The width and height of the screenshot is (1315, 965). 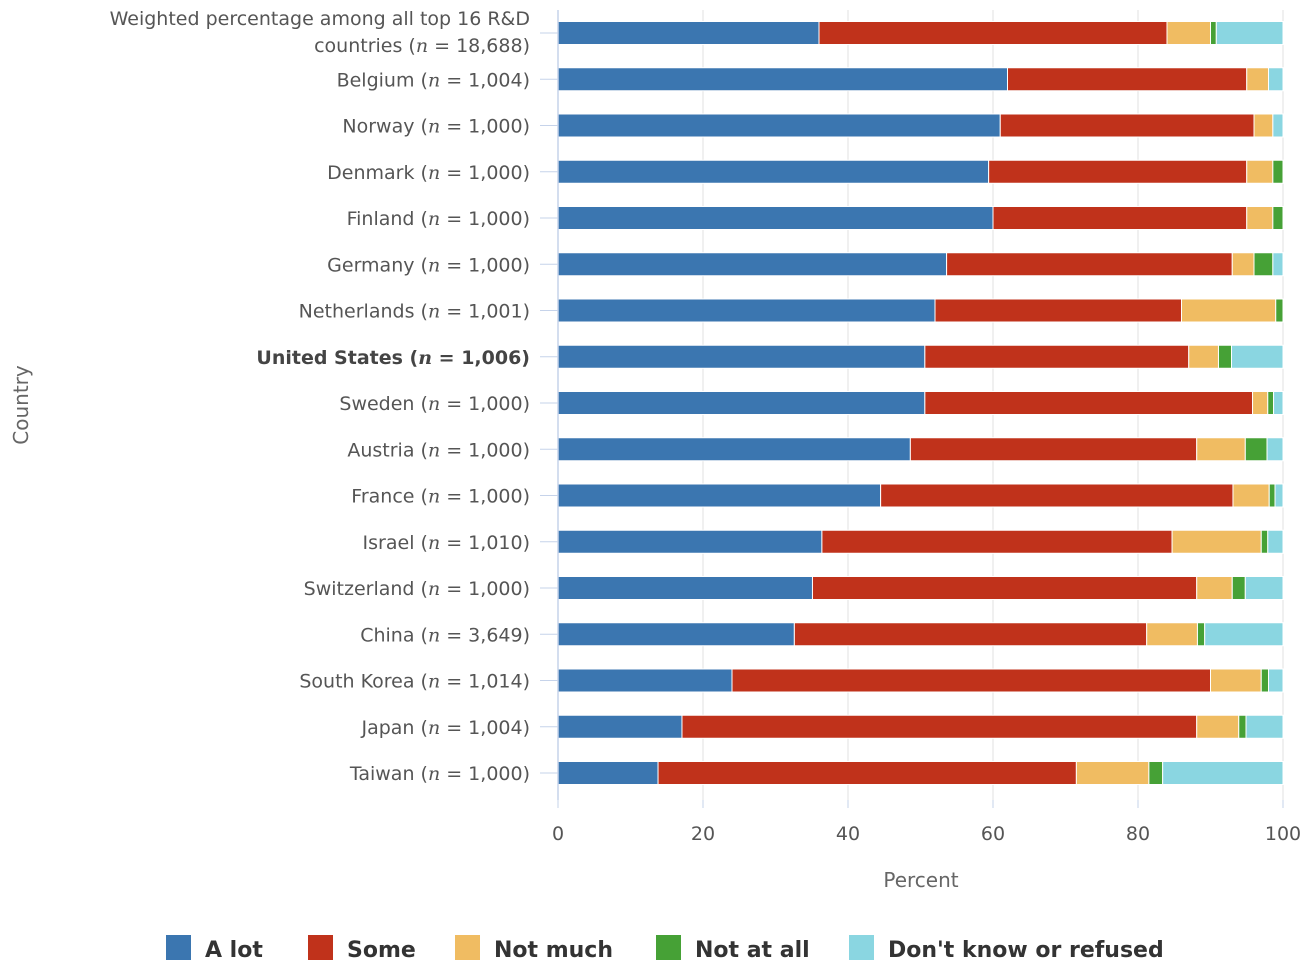 What do you see at coordinates (445, 635) in the screenshot?
I see `category-label: China (n = 3,649)` at bounding box center [445, 635].